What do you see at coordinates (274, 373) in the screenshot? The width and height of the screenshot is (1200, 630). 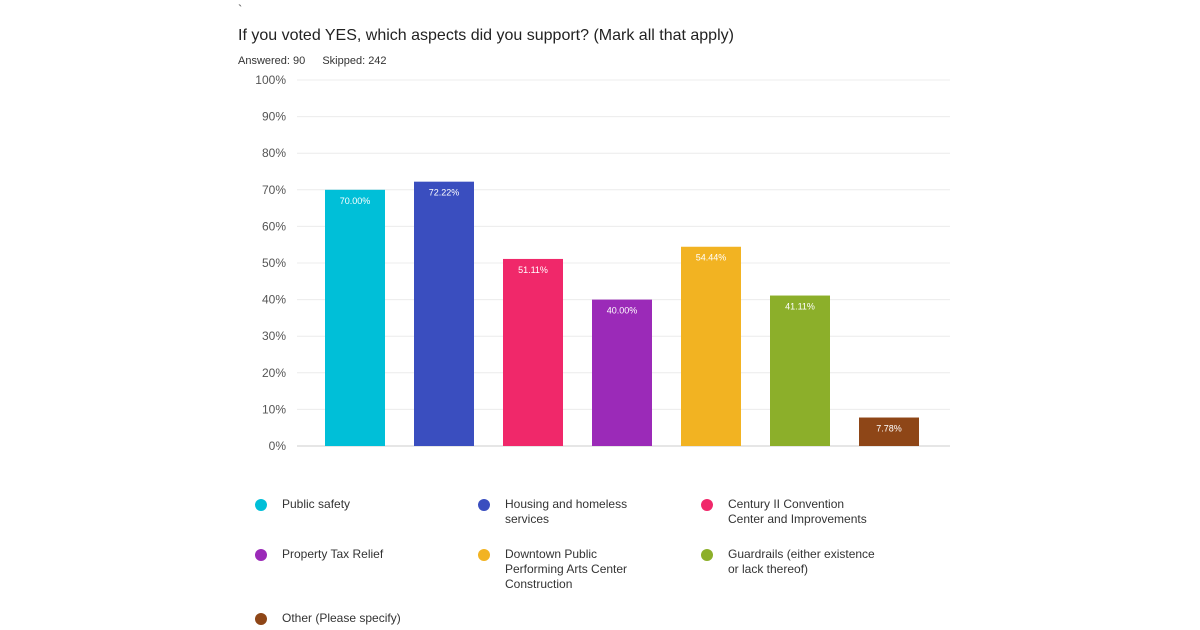 I see `y-tick-label: 20%` at bounding box center [274, 373].